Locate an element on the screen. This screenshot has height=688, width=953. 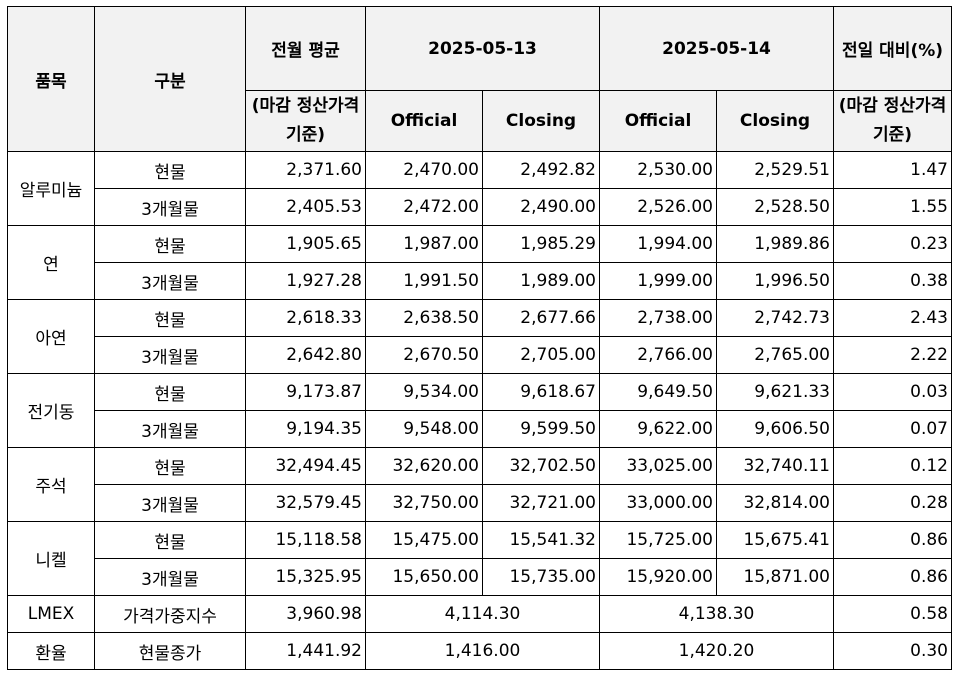
date1-official-value: 2,472.00 is located at coordinates (424, 207).